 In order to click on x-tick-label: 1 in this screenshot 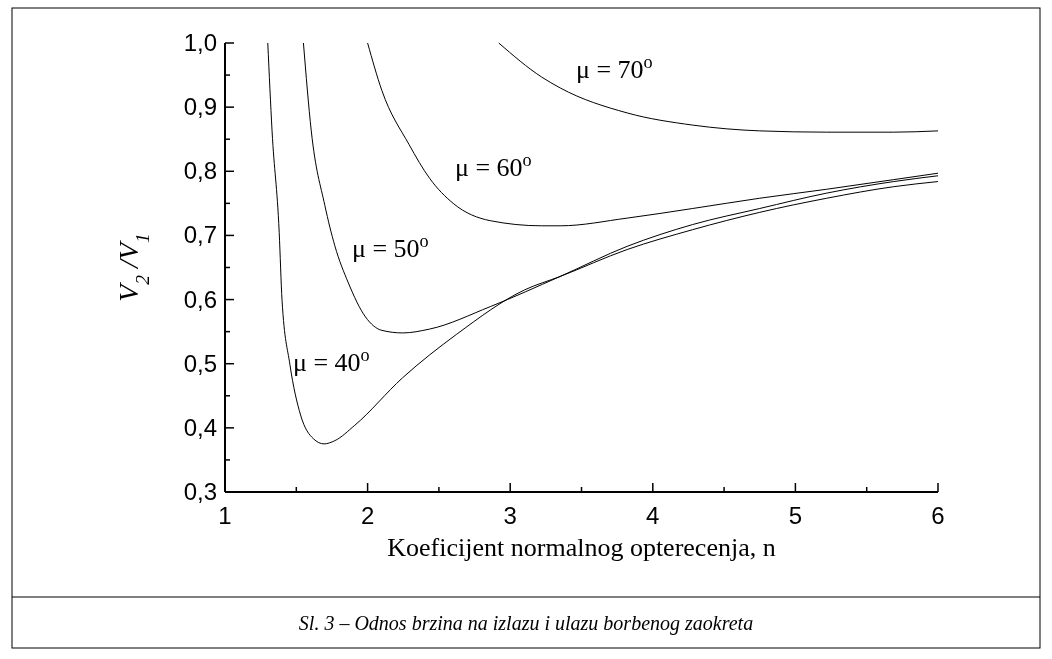, I will do `click(225, 515)`.